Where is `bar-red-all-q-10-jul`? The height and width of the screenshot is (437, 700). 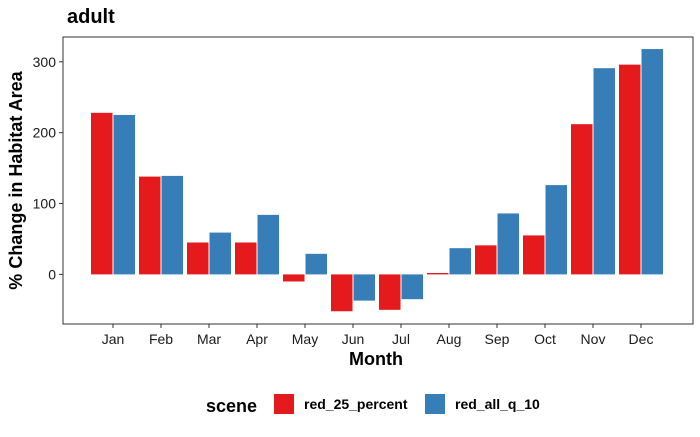 bar-red-all-q-10-jul is located at coordinates (412, 287).